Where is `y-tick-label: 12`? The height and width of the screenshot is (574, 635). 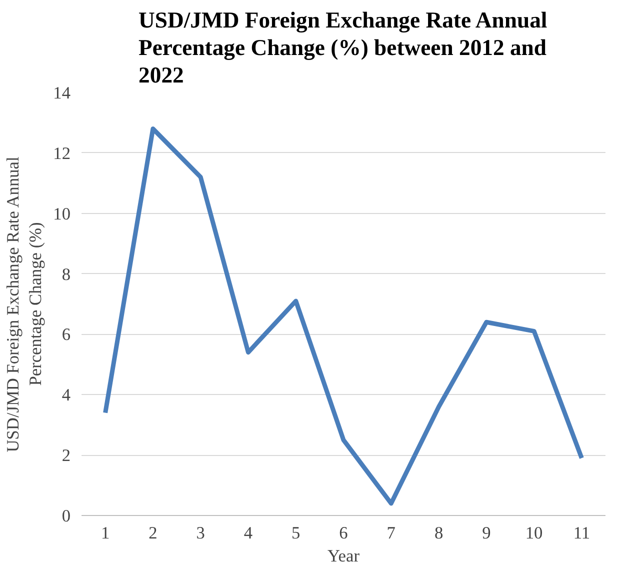
y-tick-label: 12 is located at coordinates (61, 153).